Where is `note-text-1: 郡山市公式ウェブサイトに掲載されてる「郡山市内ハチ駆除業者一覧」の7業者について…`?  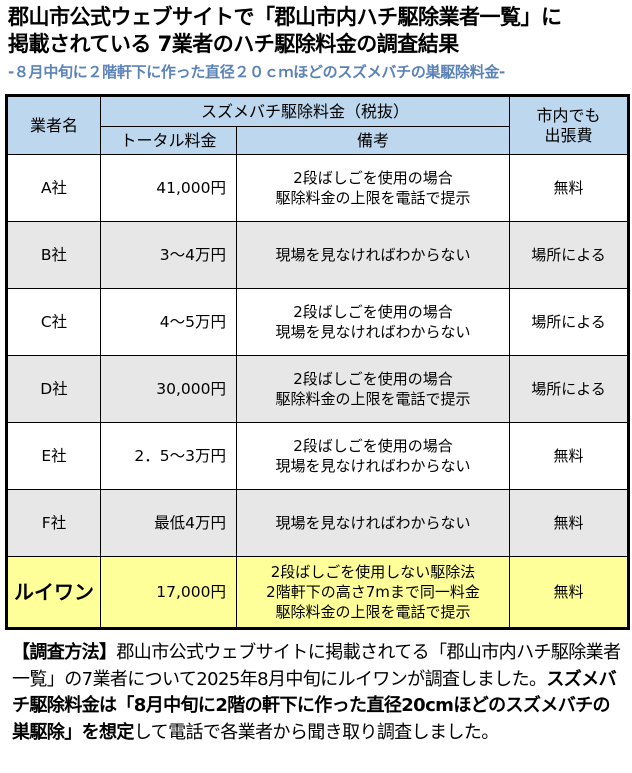
note-text-1: 郡山市公式ウェブサイトに掲載されてる「郡山市内ハチ駆除業者一覧」の7業者について… is located at coordinates (316, 666).